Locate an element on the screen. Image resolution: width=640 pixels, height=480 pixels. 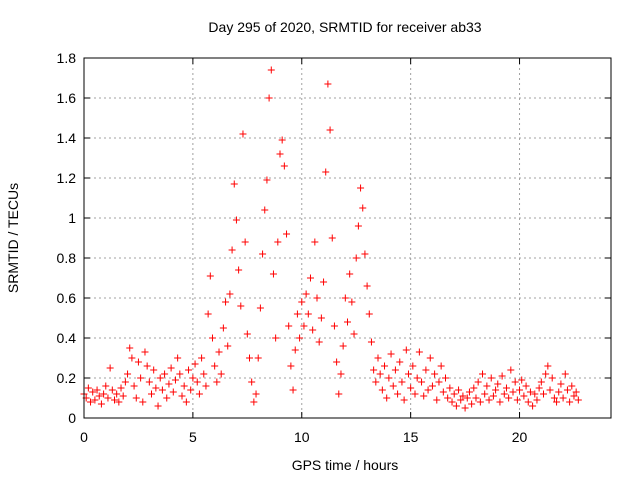
y-tick-label: 1.6 is located at coordinates (67, 98).